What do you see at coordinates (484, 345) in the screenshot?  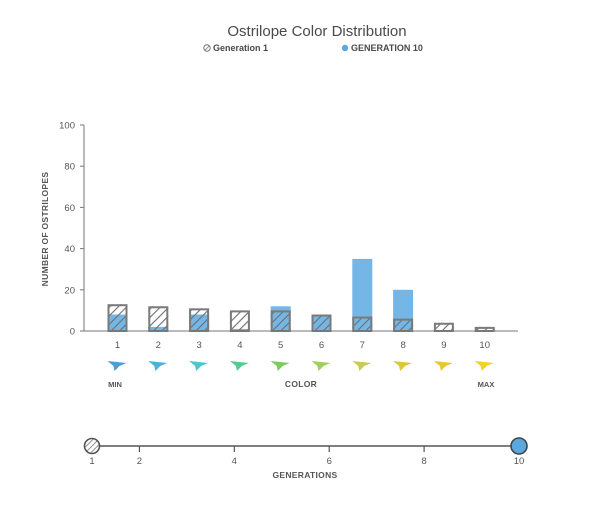 I see `x-tick-label: 10` at bounding box center [484, 345].